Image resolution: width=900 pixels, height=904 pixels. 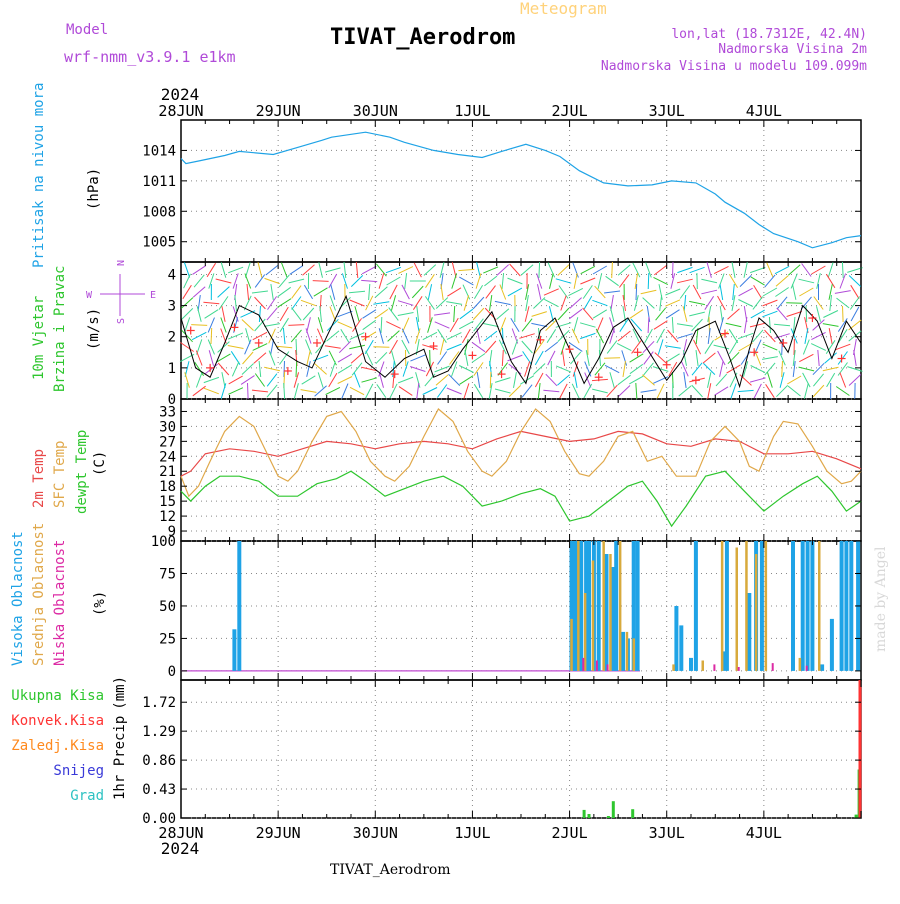 What do you see at coordinates (60, 329) in the screenshot?
I see `wind-axis-subtitle: Brzina i Pravac` at bounding box center [60, 329].